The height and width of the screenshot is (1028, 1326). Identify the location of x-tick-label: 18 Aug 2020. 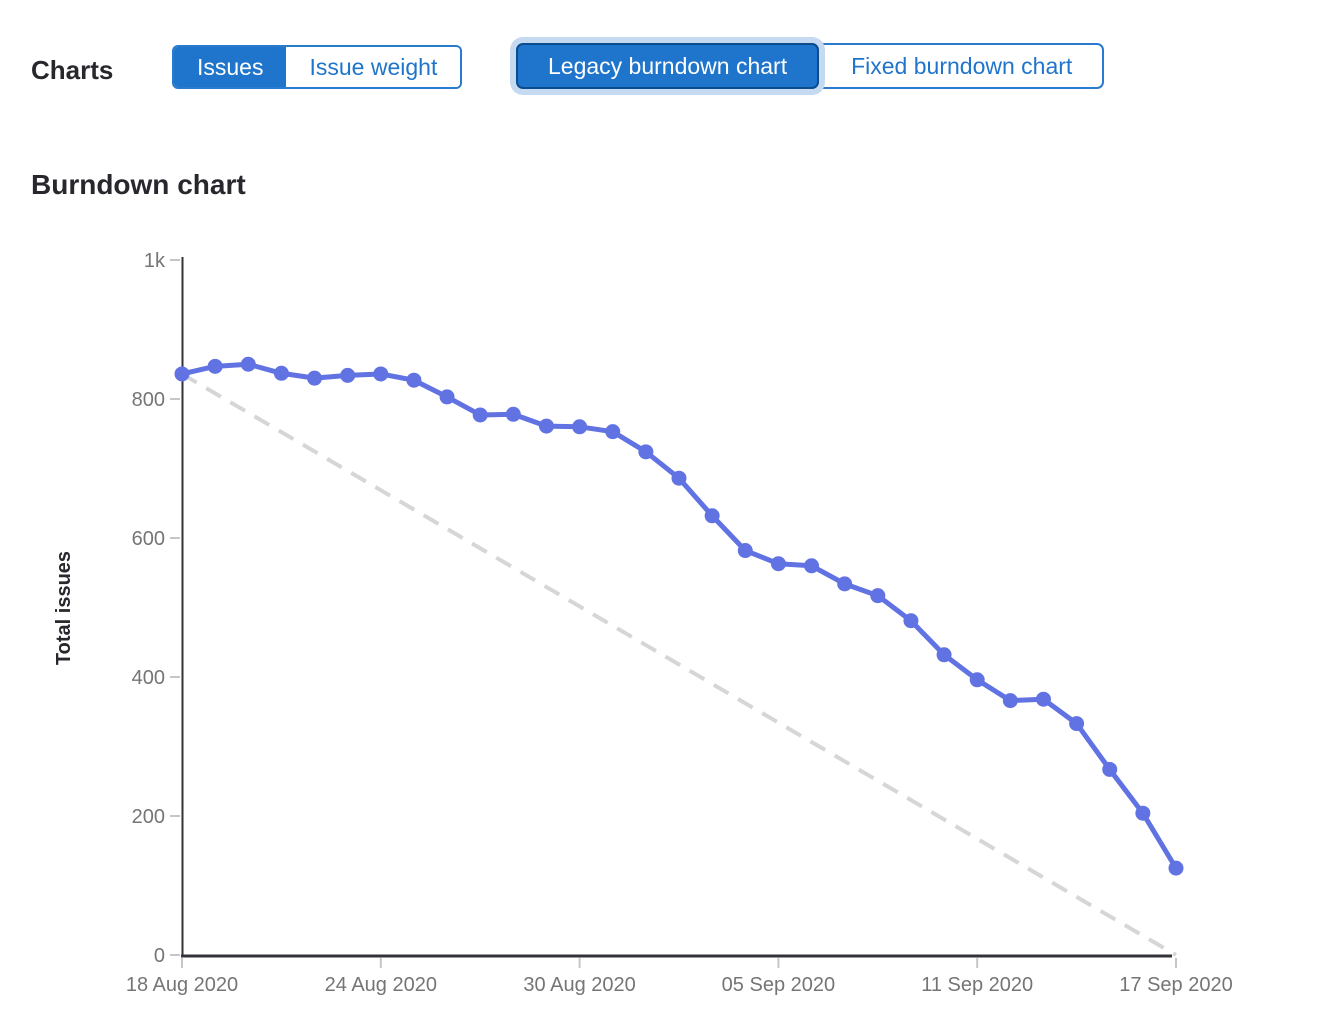
(182, 985).